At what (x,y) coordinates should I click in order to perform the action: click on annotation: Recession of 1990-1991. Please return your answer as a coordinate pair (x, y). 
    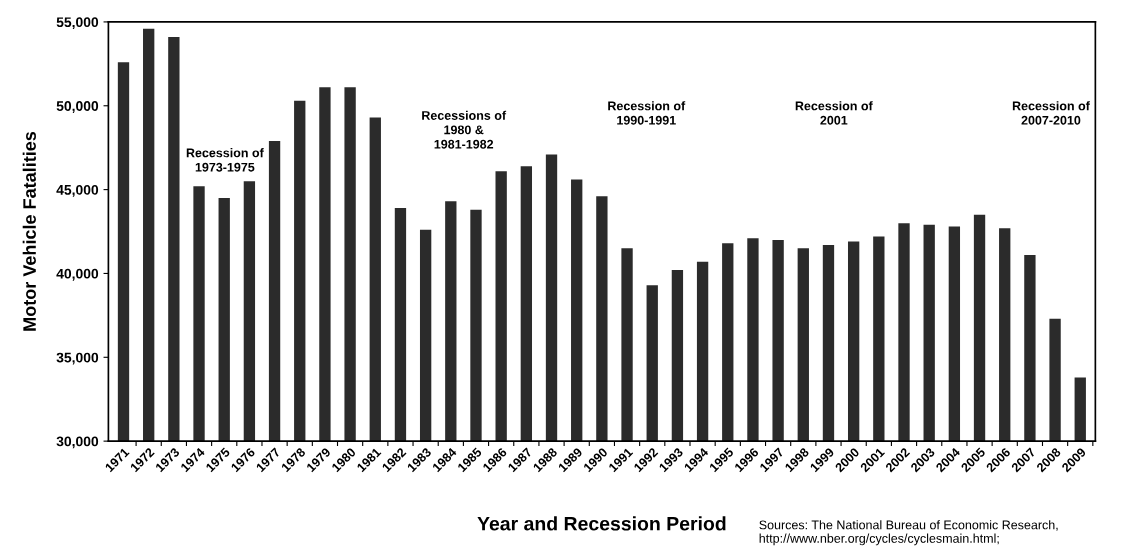
    Looking at the image, I should click on (647, 113).